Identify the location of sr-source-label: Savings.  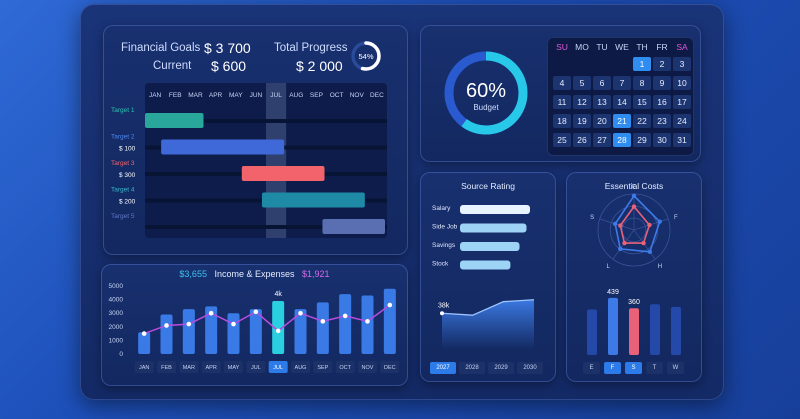
(444, 245).